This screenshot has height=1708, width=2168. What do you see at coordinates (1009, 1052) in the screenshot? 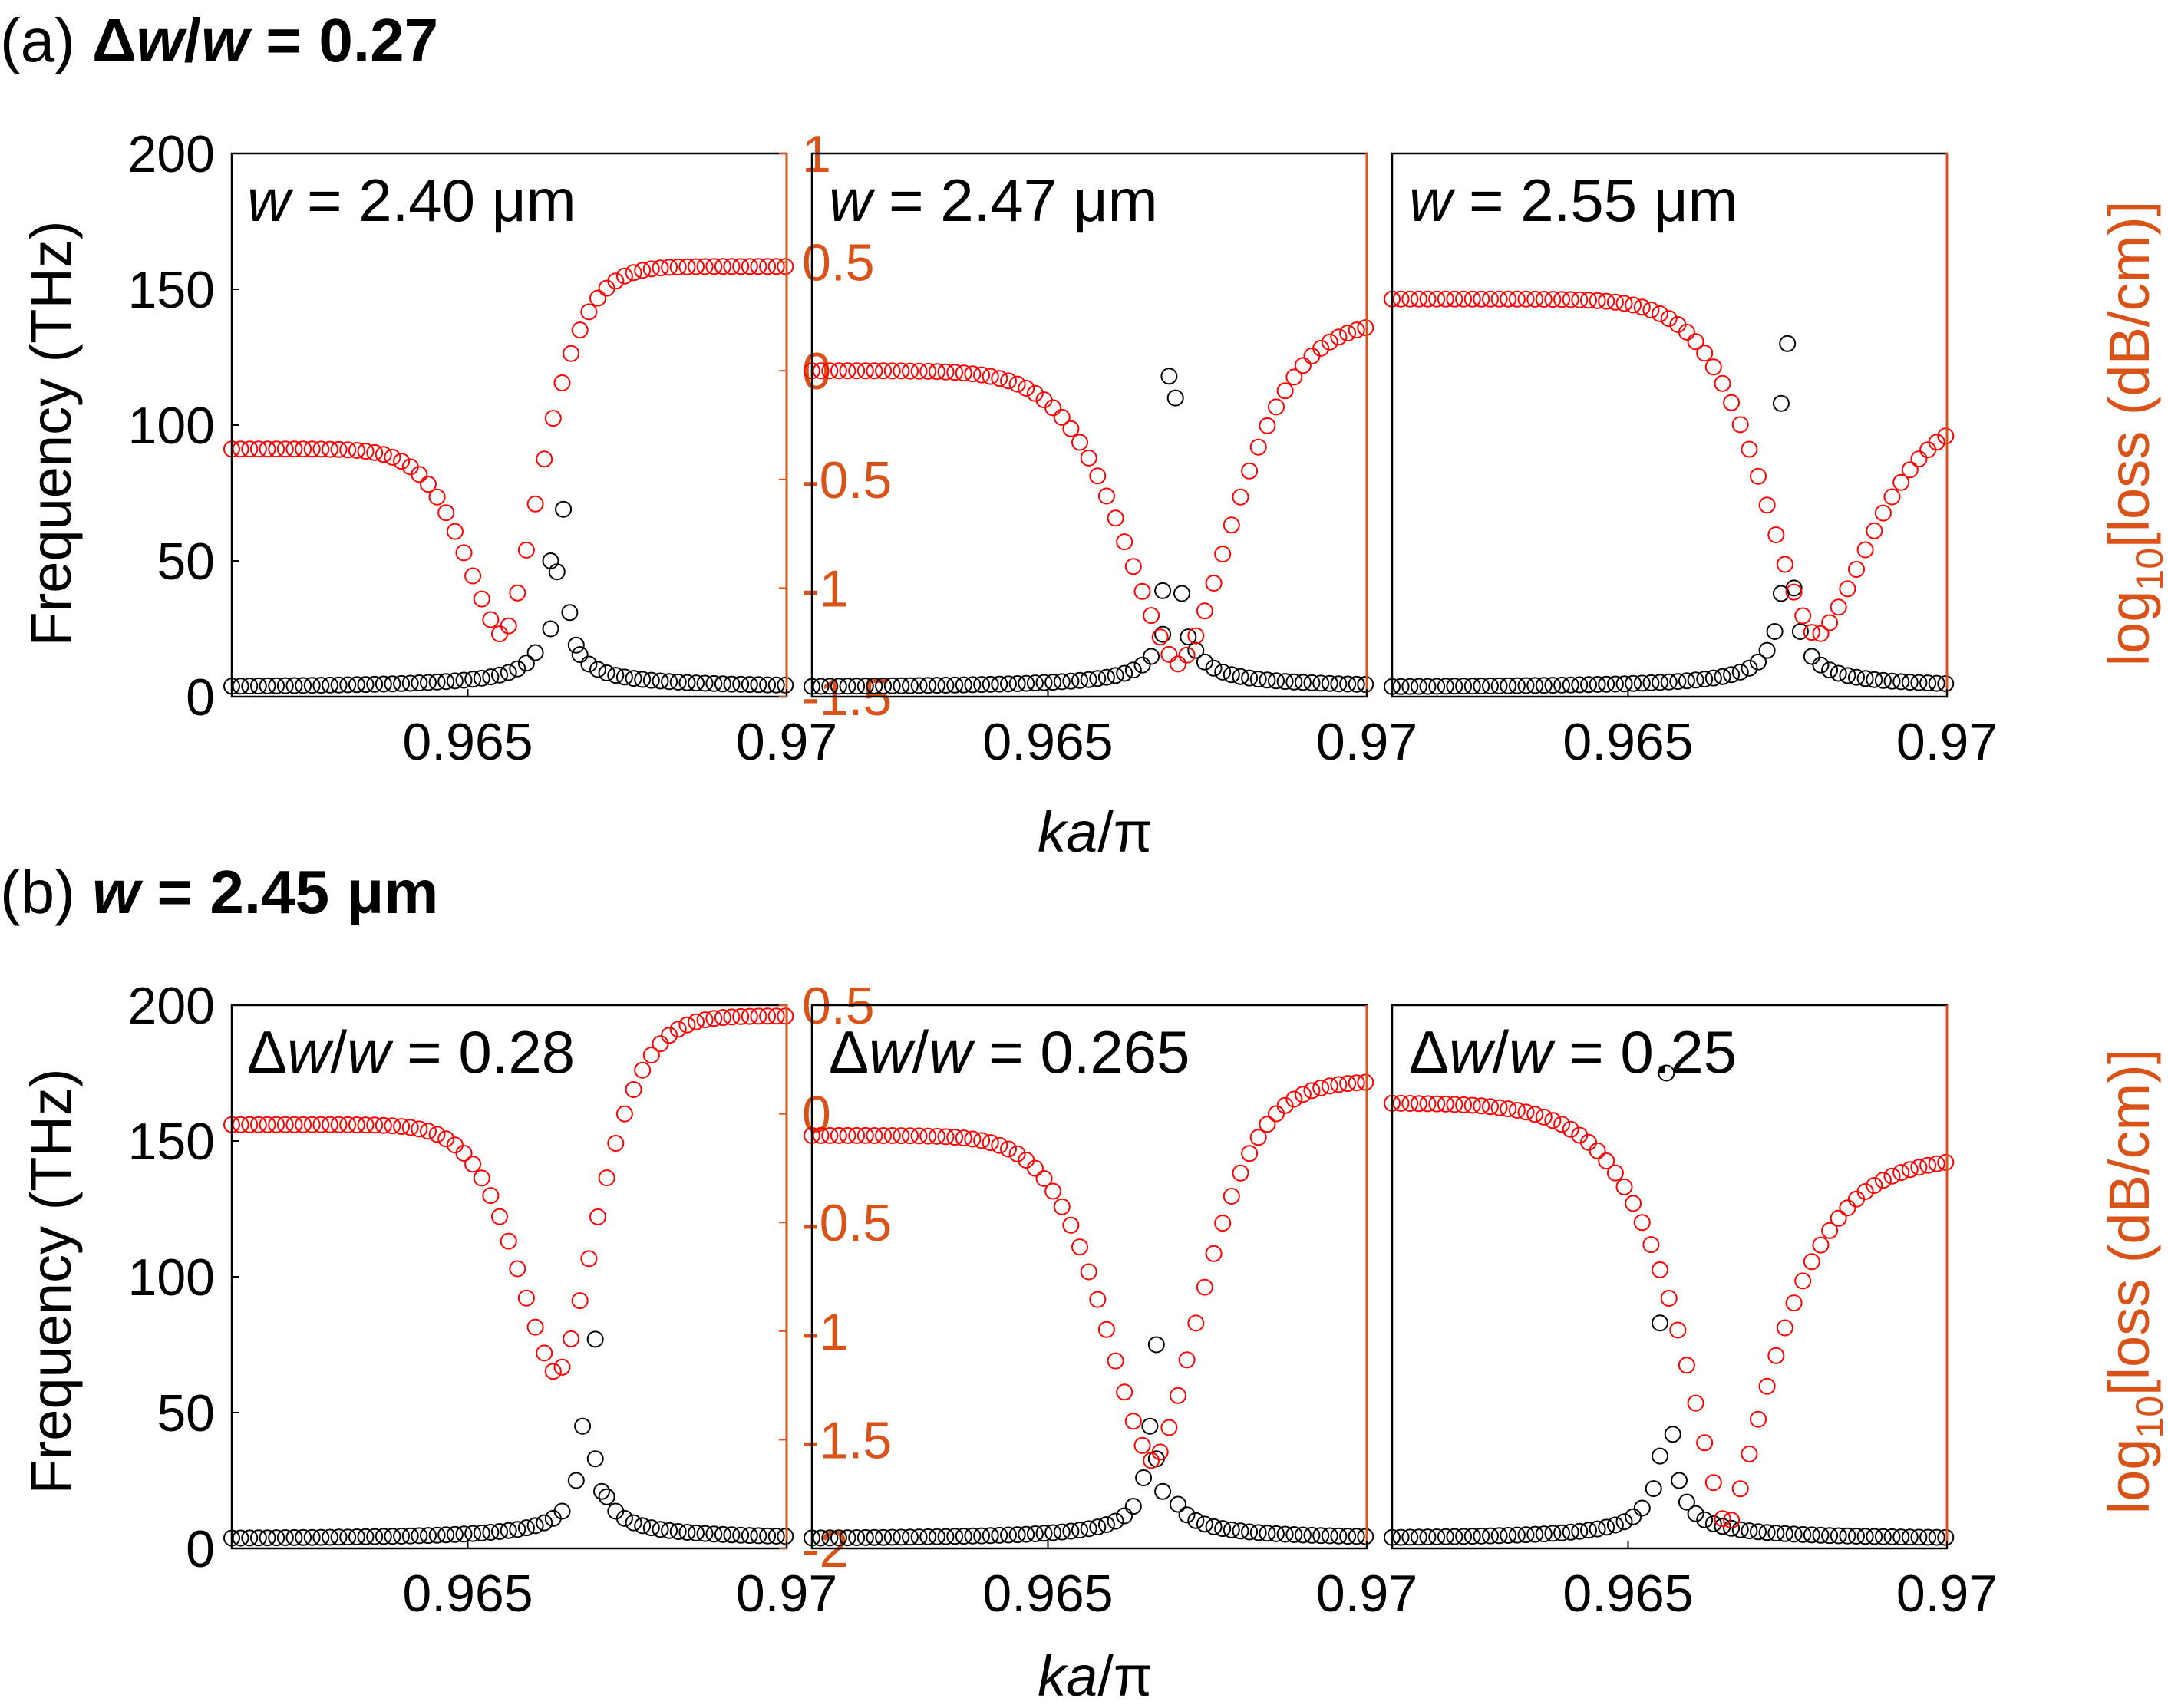
I see `subplot-title: Δw/w = 0.265` at bounding box center [1009, 1052].